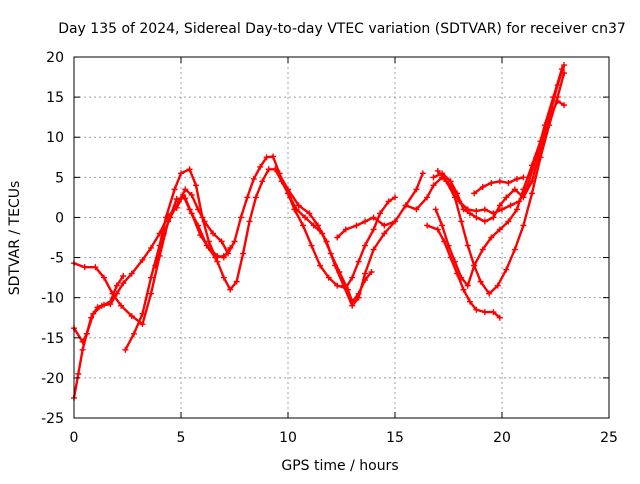  I want to click on x-tick-label: 20, so click(502, 438).